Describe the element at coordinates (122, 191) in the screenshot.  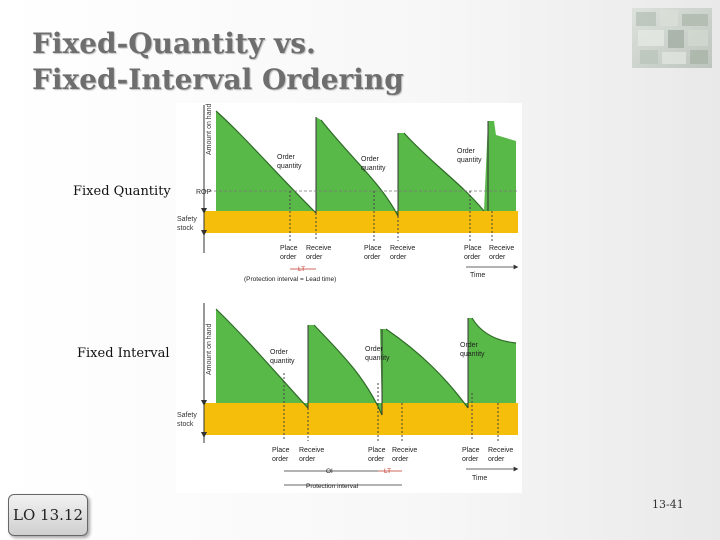
I see `fixed-quantity-label: Fixed Quantity` at that location.